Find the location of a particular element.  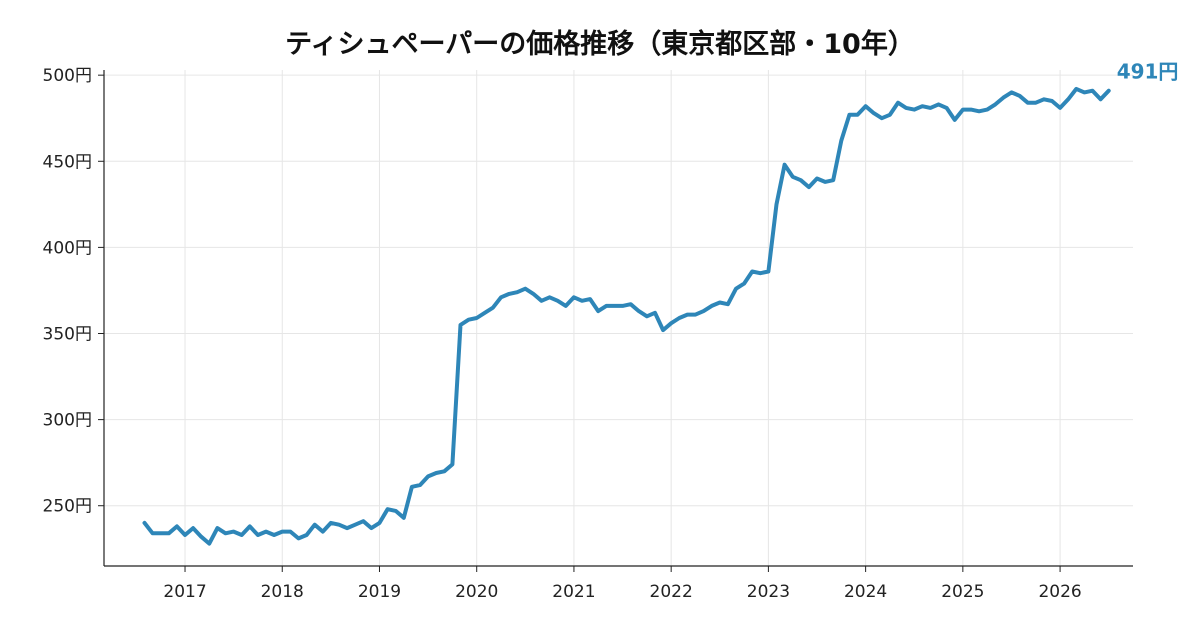

x-tick-label: 2022 is located at coordinates (671, 592).